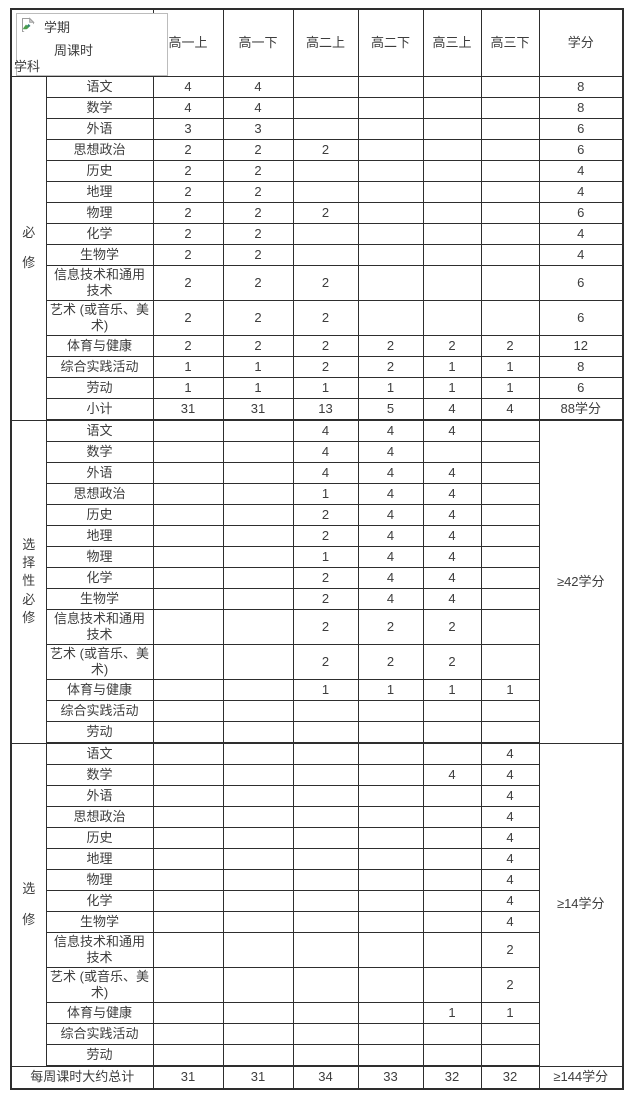 The image size is (630, 1100). I want to click on subtotal-hours-cell: 4, so click(452, 409).